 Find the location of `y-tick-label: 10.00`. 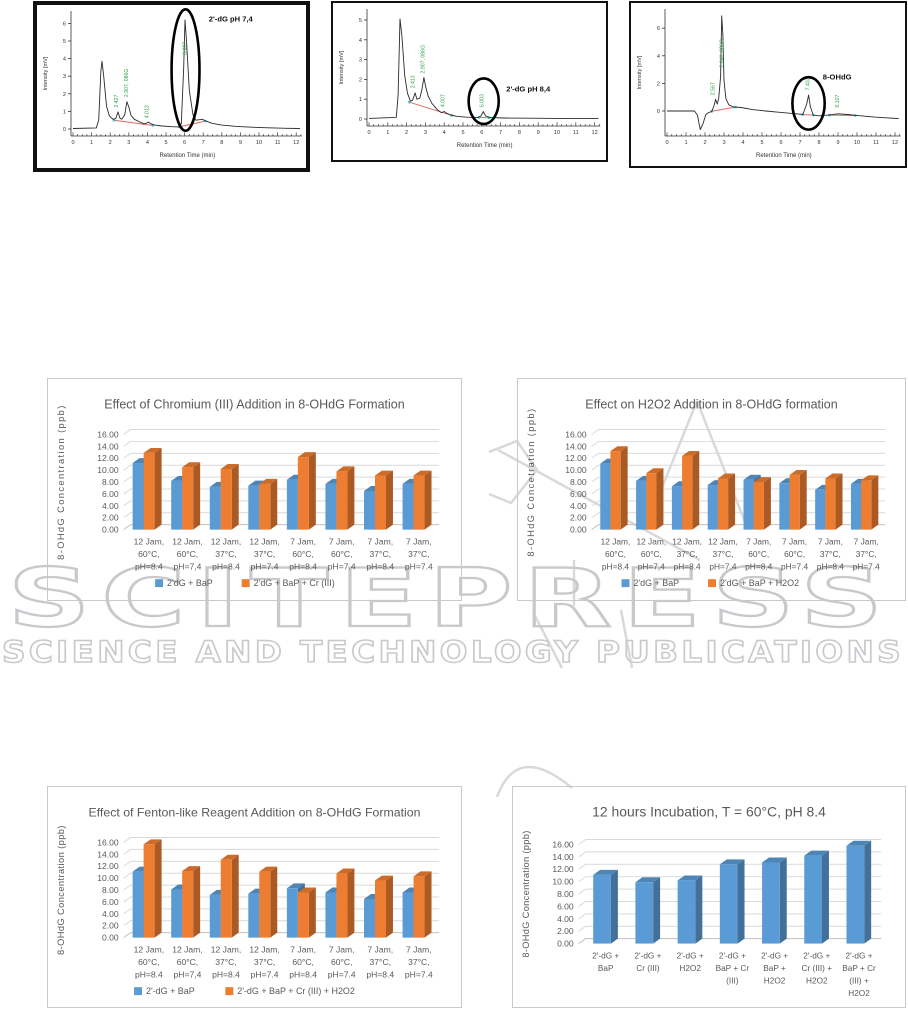

y-tick-label: 10.00 is located at coordinates (563, 882).